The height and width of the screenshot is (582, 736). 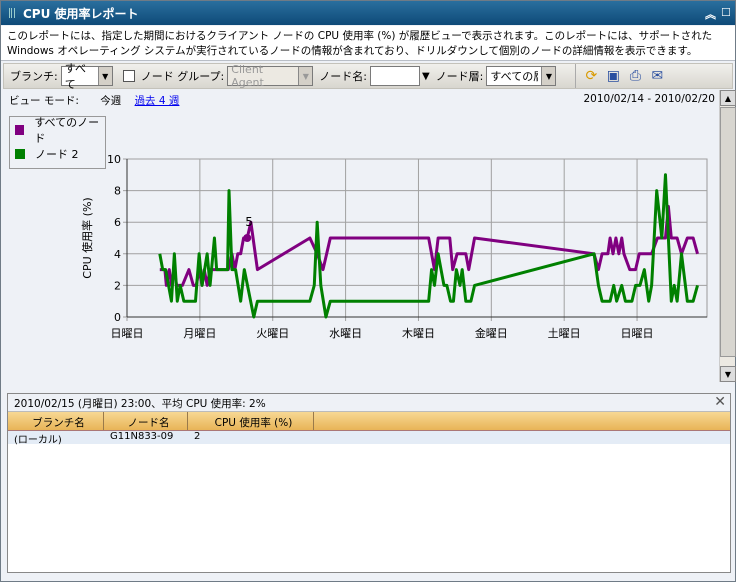 What do you see at coordinates (87, 237) in the screenshot?
I see `y-axis-label: CPU 使用率 (%)` at bounding box center [87, 237].